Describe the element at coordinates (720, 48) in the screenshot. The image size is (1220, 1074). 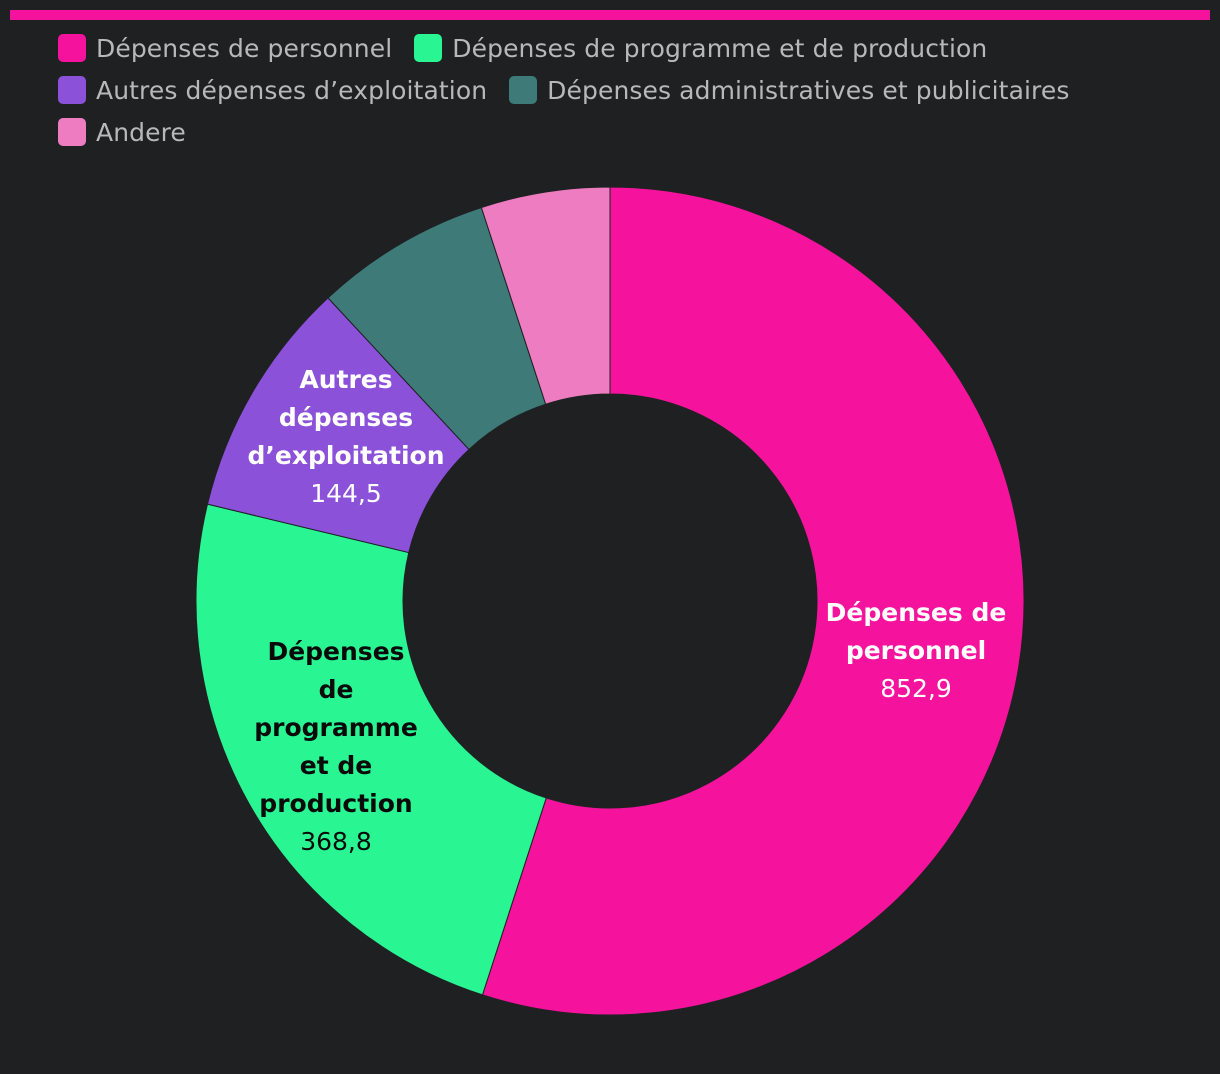
I see `legend-label: Dépenses de programme et de production` at that location.